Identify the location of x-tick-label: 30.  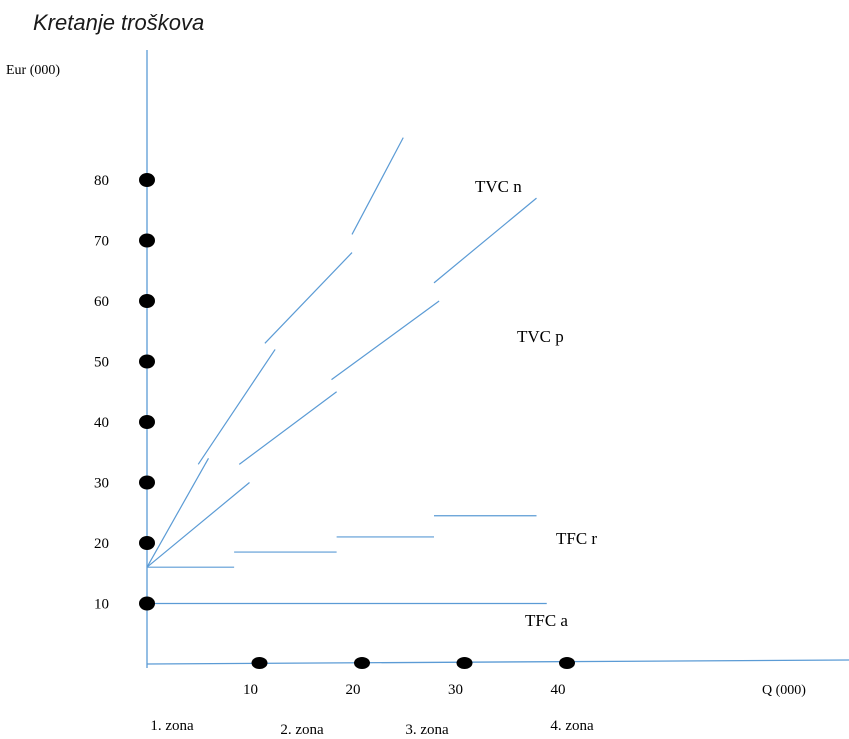
(455, 690).